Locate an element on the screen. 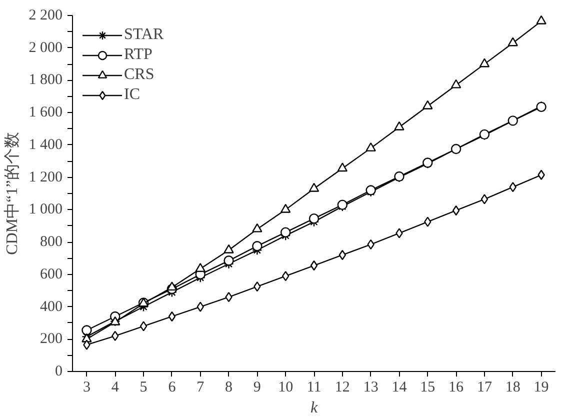 The image size is (567, 419). x-tick-label: 3 is located at coordinates (86, 388).